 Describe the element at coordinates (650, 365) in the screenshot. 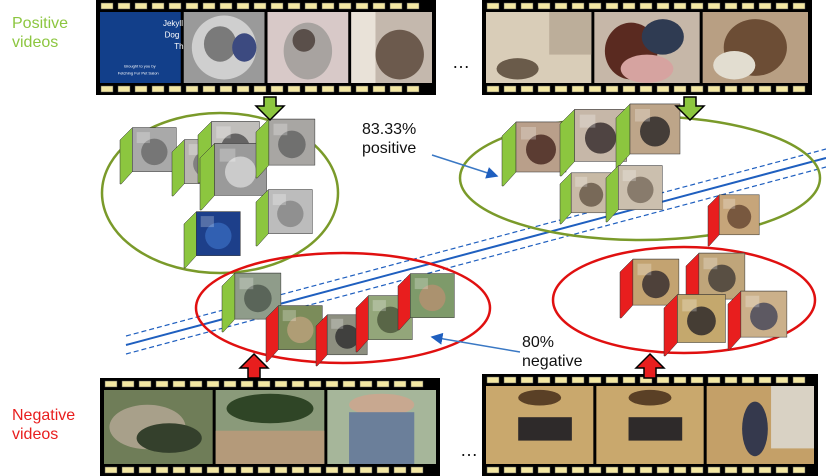

I see `up-arrow-right` at that location.